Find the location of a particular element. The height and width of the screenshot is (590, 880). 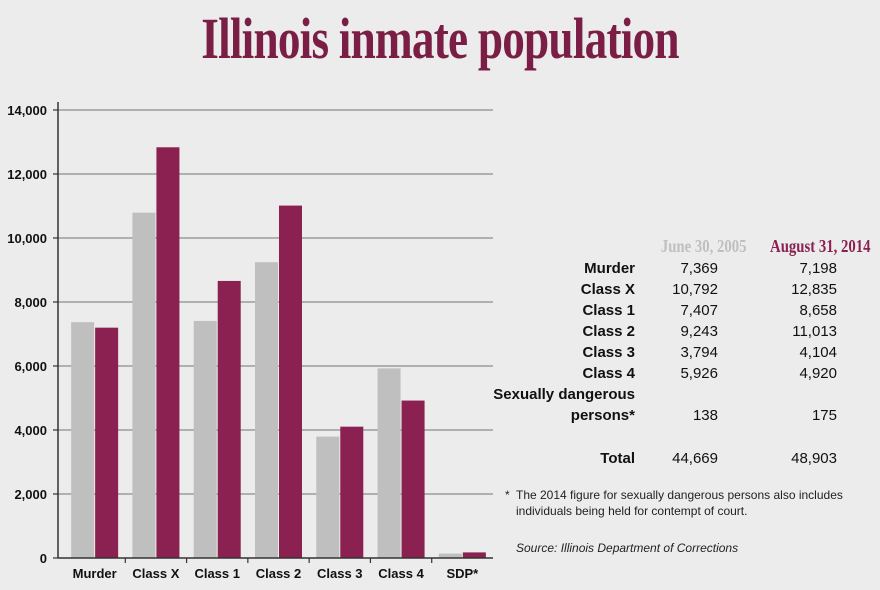

value-2014: 11,013 is located at coordinates (814, 331).